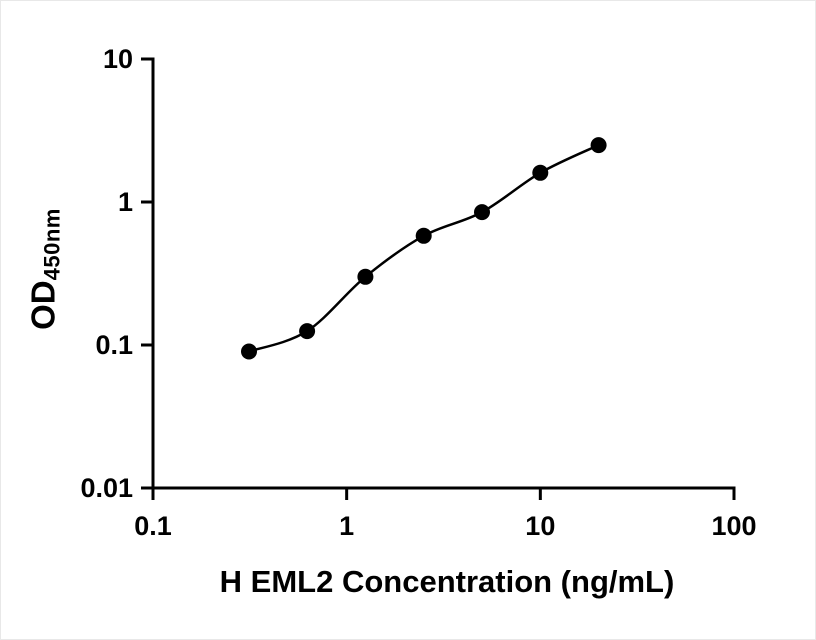 The height and width of the screenshot is (640, 816). I want to click on y-axis-title-main: OD, so click(43, 305).